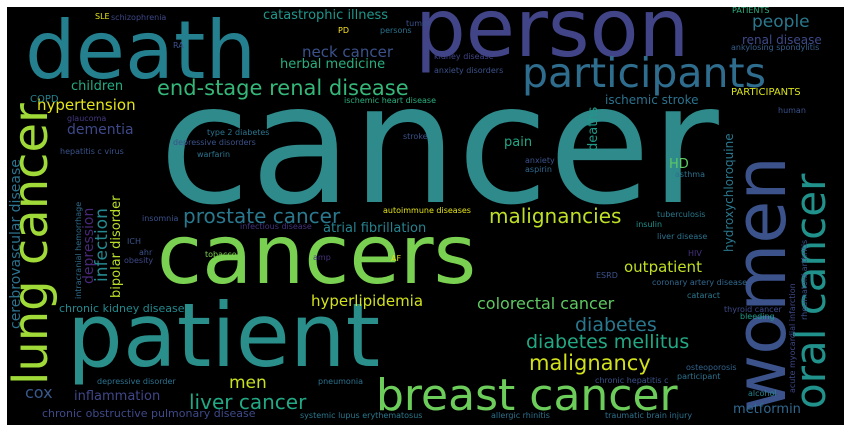 Image resolution: width=851 pixels, height=432 pixels. I want to click on word-acute-myocardial-infarction: acute myocardial infarction, so click(792, 338).